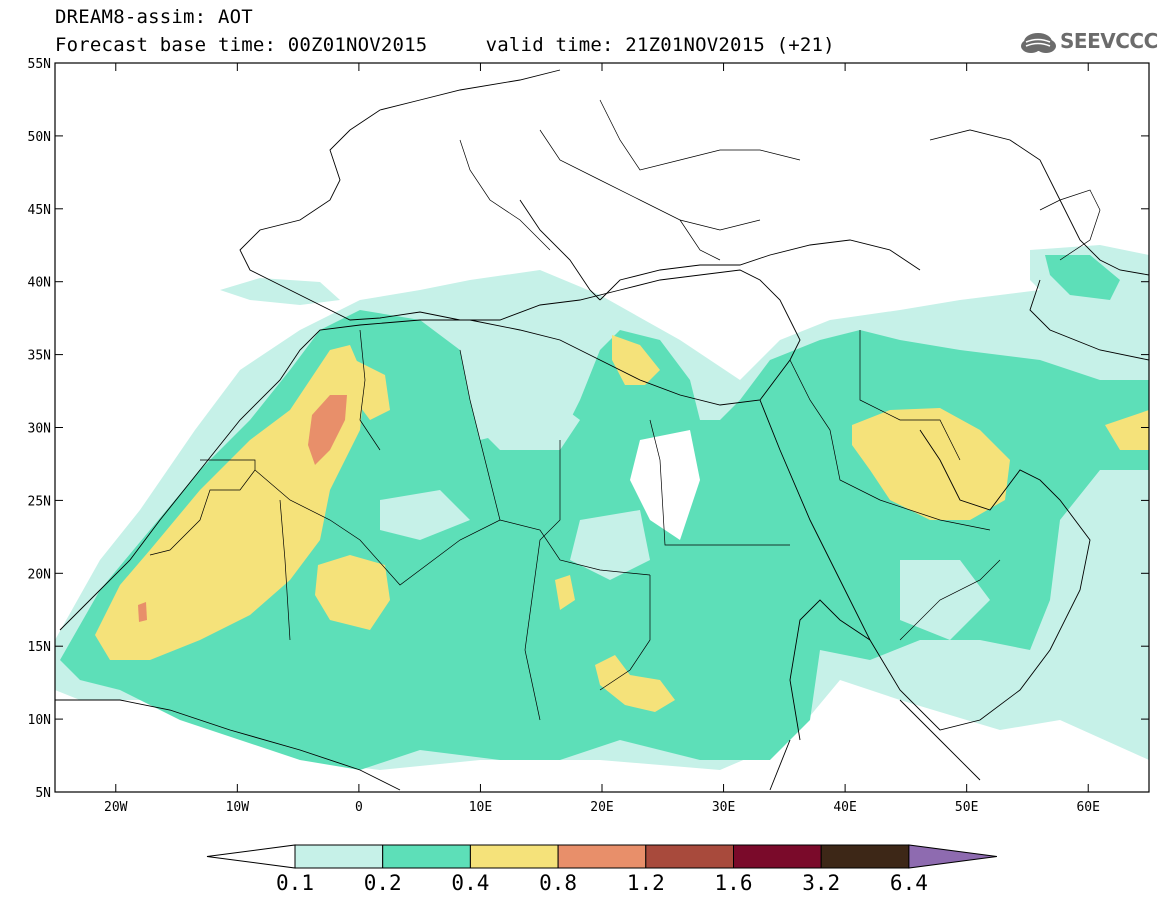  Describe the element at coordinates (142, 612) in the screenshot. I see `aot-contour-0.8-coast` at that location.